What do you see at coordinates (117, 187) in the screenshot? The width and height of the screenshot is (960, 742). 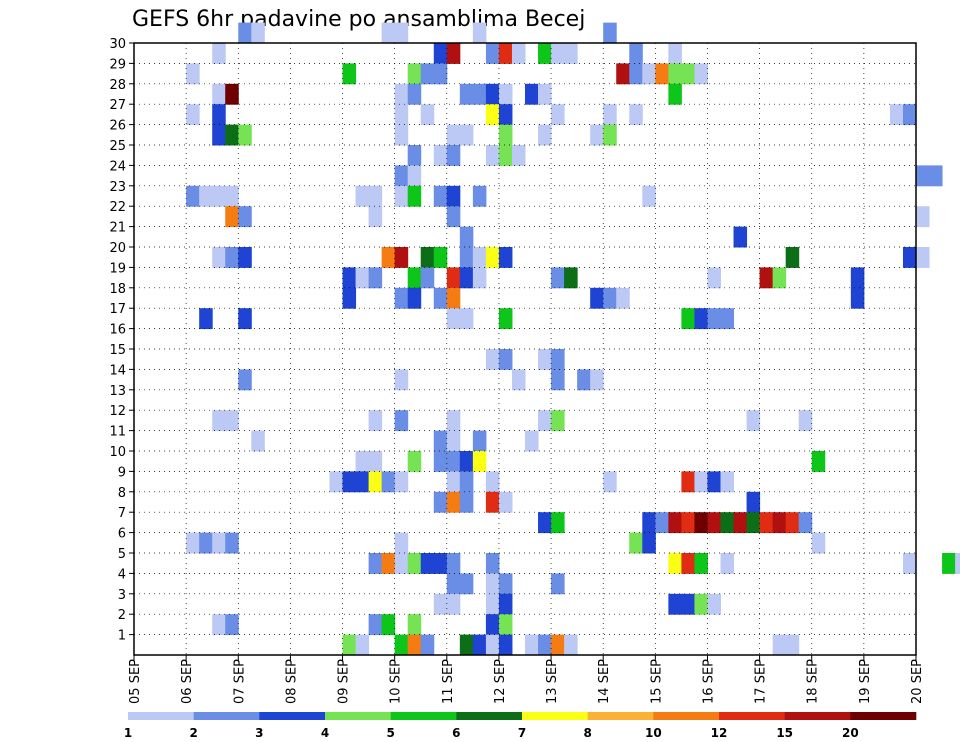 I see `y-tick-label: 23` at bounding box center [117, 187].